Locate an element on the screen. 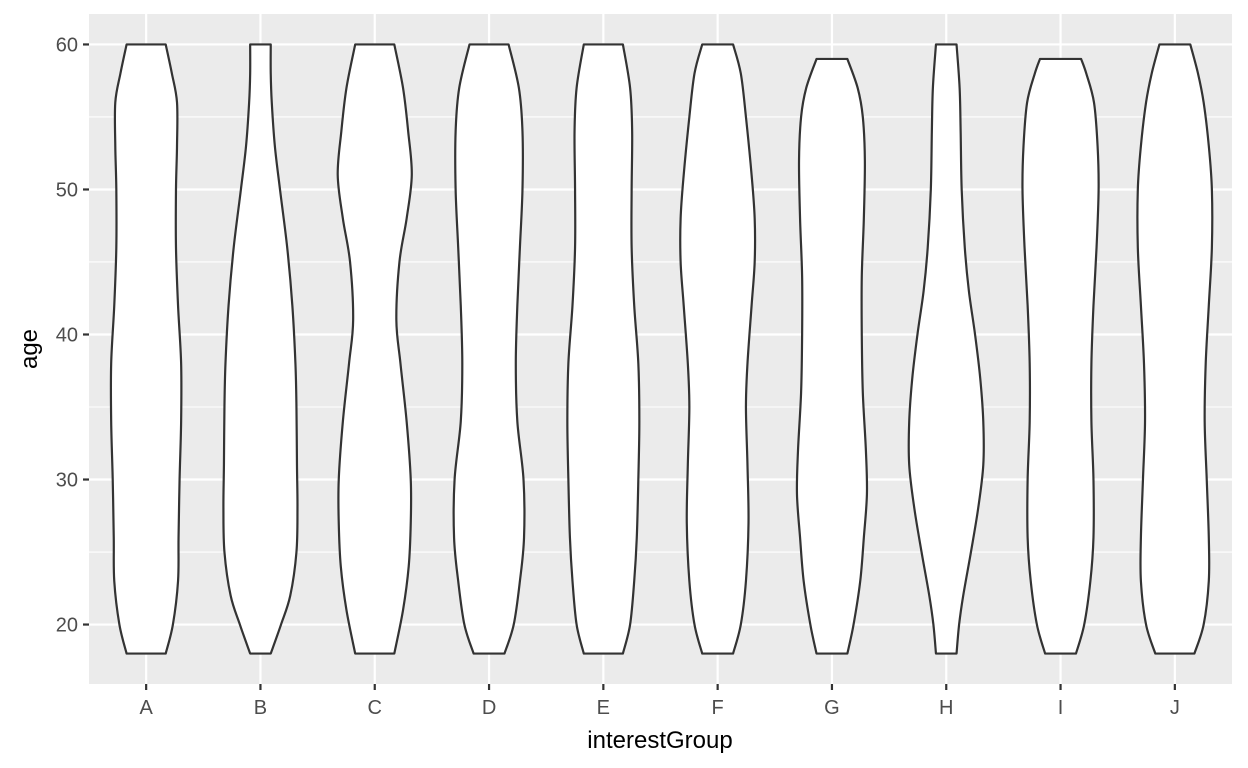 This screenshot has height=768, width=1248. x-tick-label-C: C is located at coordinates (375, 708).